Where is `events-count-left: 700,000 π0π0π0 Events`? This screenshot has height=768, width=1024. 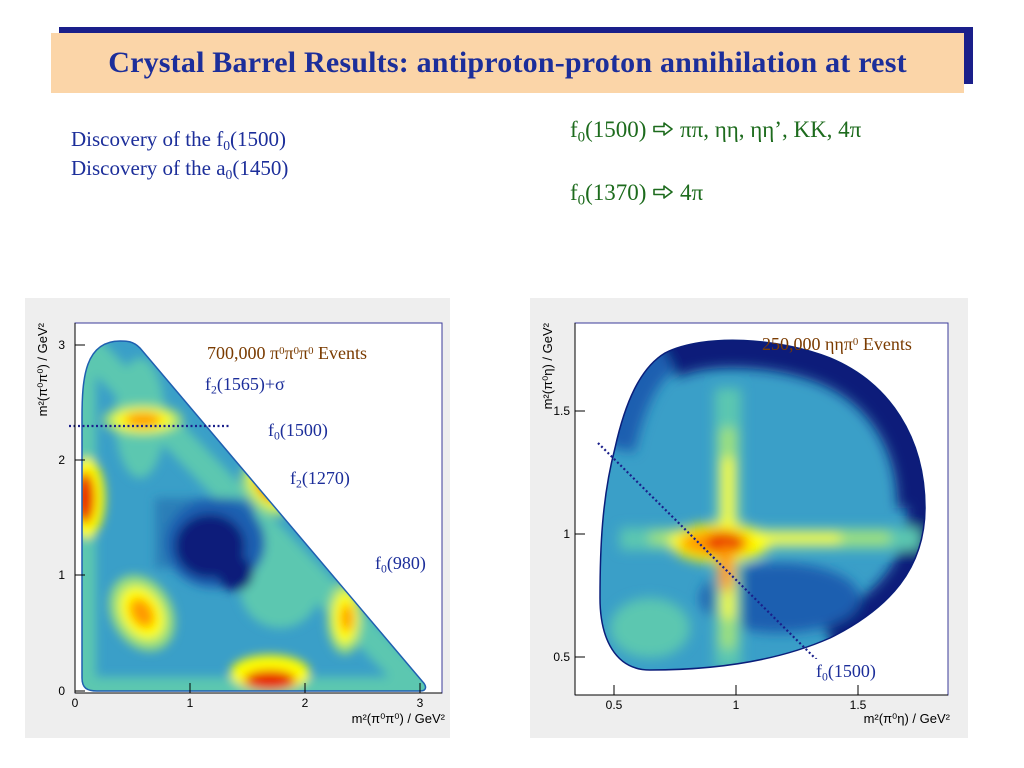
events-count-left: 700,000 π0π0π0 Events is located at coordinates (287, 353).